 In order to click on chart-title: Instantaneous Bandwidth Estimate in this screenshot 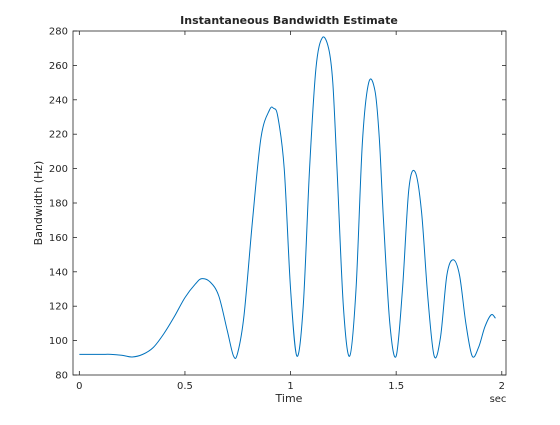, I will do `click(289, 20)`.